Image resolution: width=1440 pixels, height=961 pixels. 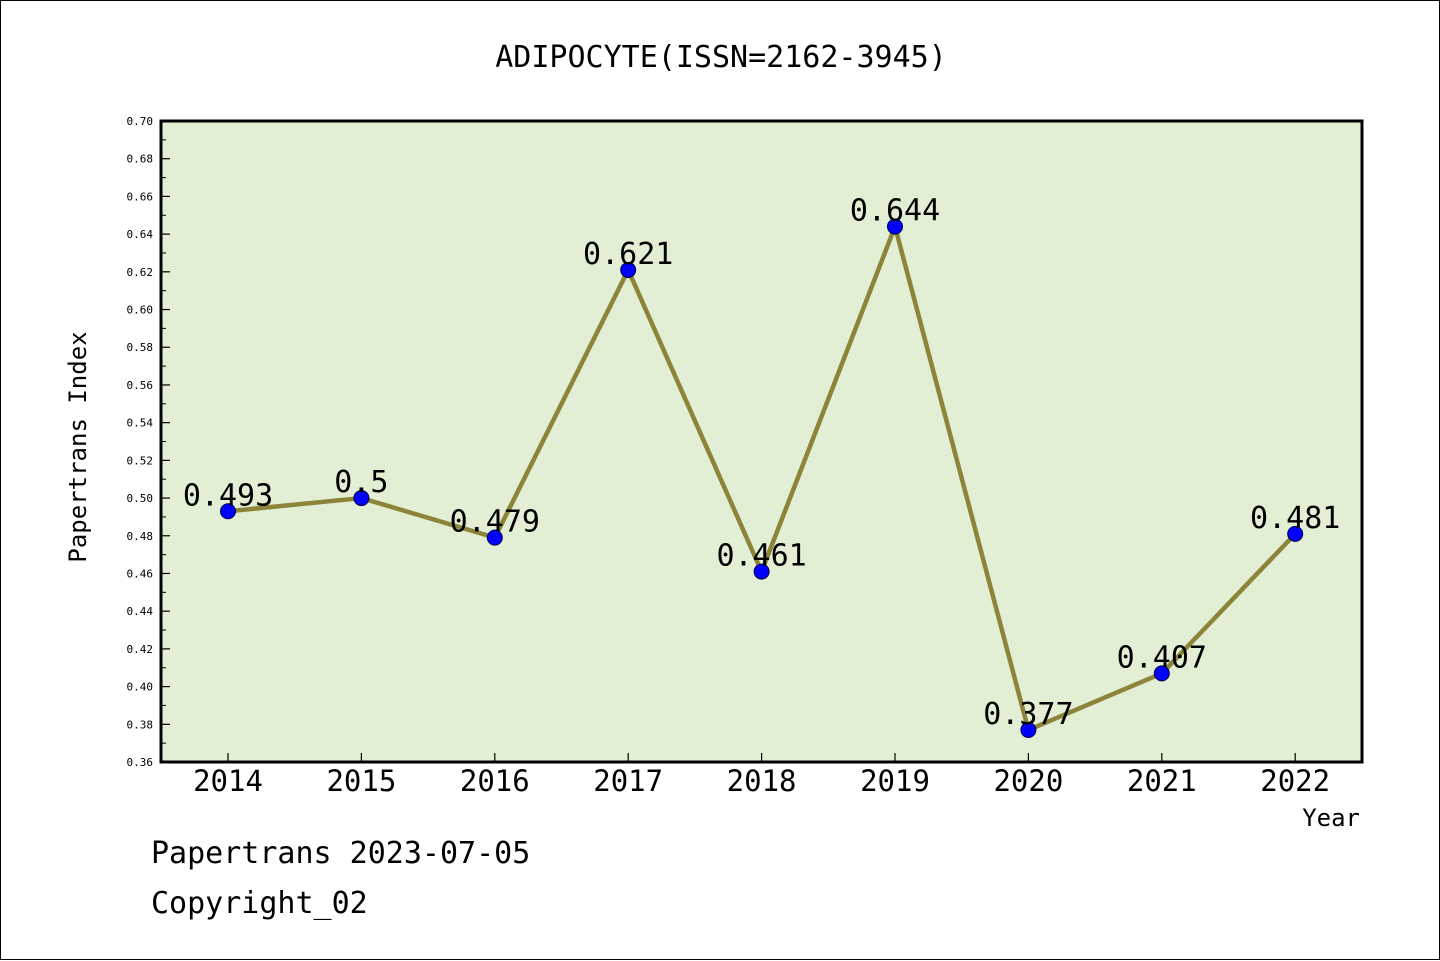 I want to click on x-axis: 2014 2015 2016 2017 2018 2019 2020 2021 2022, so click(x=761, y=775).